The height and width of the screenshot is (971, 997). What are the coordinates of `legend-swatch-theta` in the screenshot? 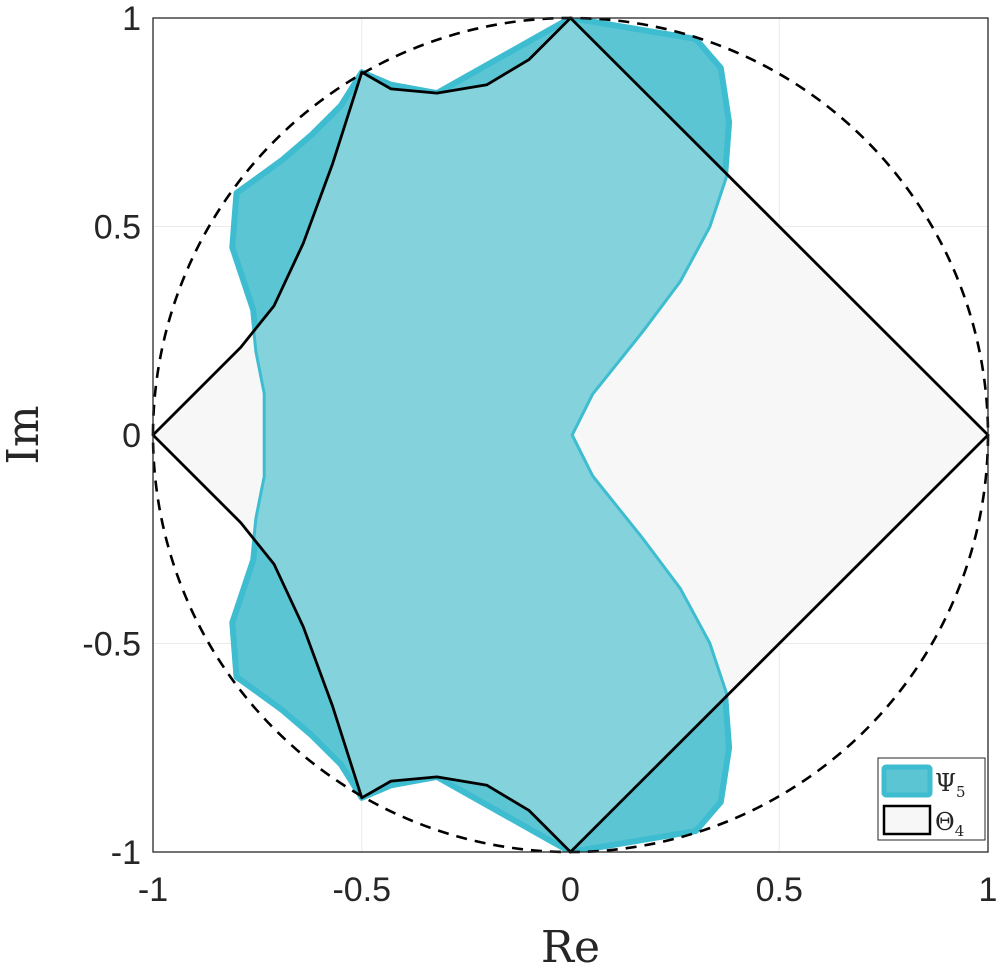 It's located at (907, 820).